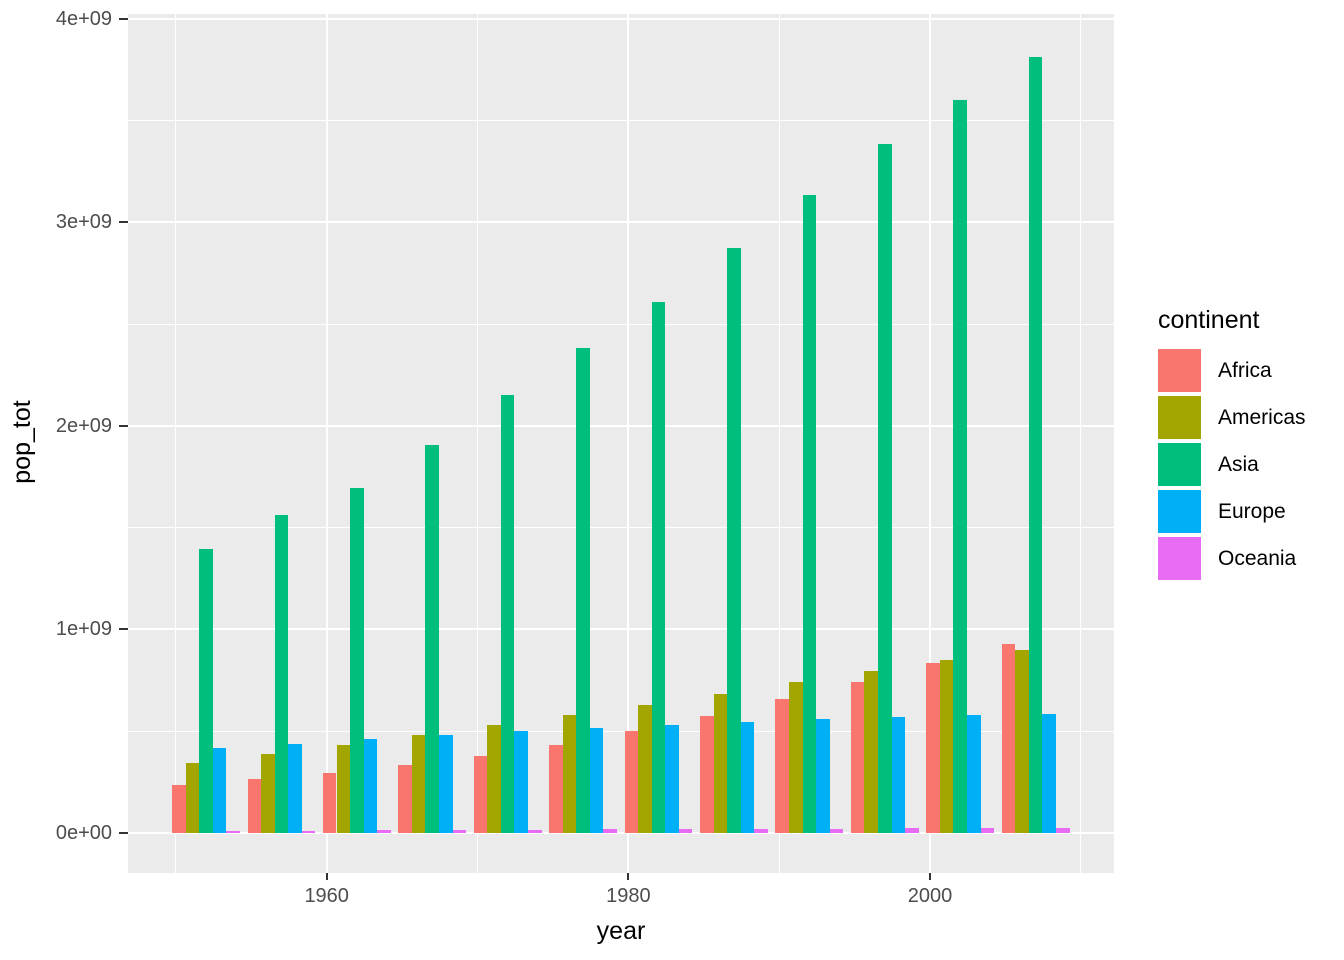 The width and height of the screenshot is (1344, 960). Describe the element at coordinates (22, 442) in the screenshot. I see `y-axis-title: pop_tot` at that location.